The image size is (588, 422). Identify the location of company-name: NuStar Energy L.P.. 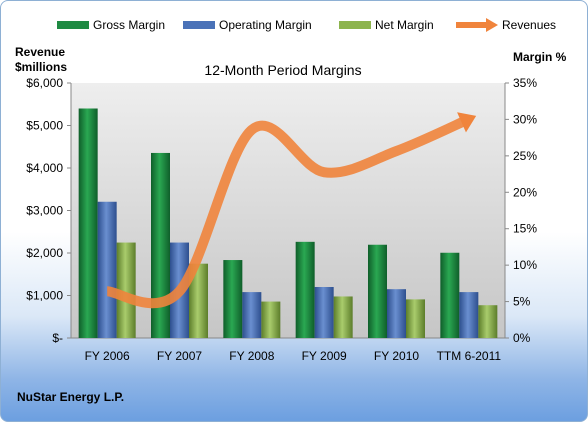
(71, 397).